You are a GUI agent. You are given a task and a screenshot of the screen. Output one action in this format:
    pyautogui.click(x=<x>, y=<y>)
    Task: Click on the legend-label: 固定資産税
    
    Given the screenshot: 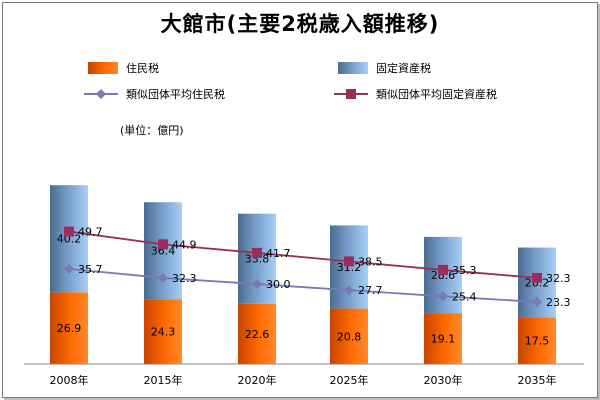 What is the action you would take?
    pyautogui.click(x=403, y=68)
    